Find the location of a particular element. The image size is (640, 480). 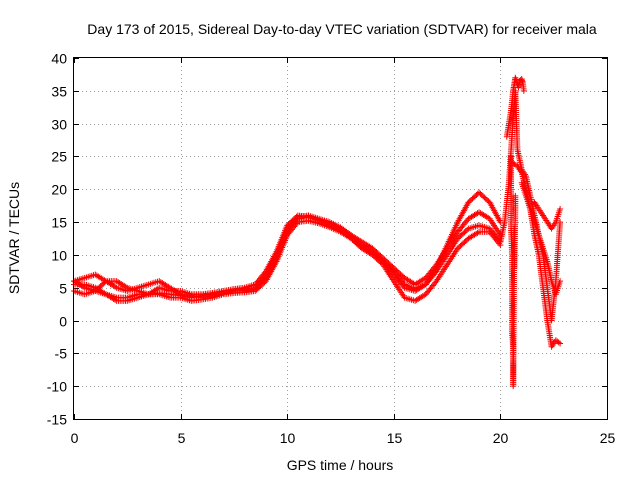

drop-point is located at coordinates (515, 195).